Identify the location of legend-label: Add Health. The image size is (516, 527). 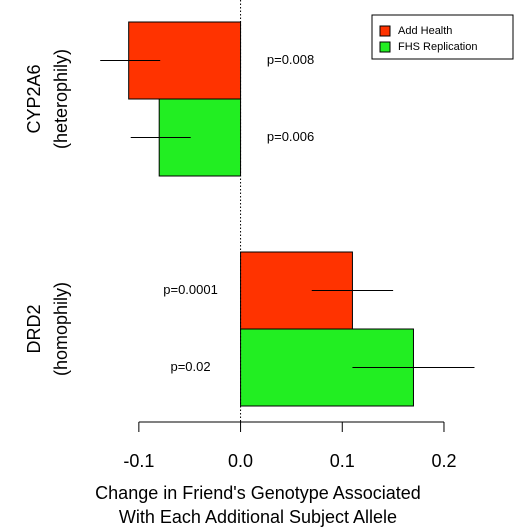
(425, 31).